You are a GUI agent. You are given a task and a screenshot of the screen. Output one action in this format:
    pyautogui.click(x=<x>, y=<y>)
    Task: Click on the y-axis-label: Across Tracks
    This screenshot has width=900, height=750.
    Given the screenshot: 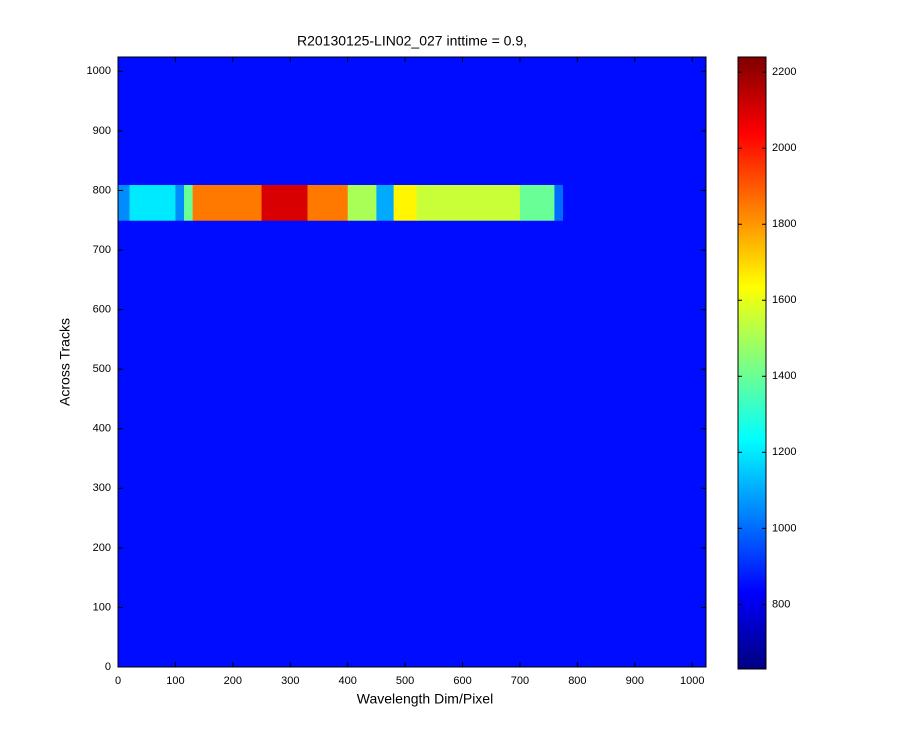 What is the action you would take?
    pyautogui.click(x=65, y=362)
    